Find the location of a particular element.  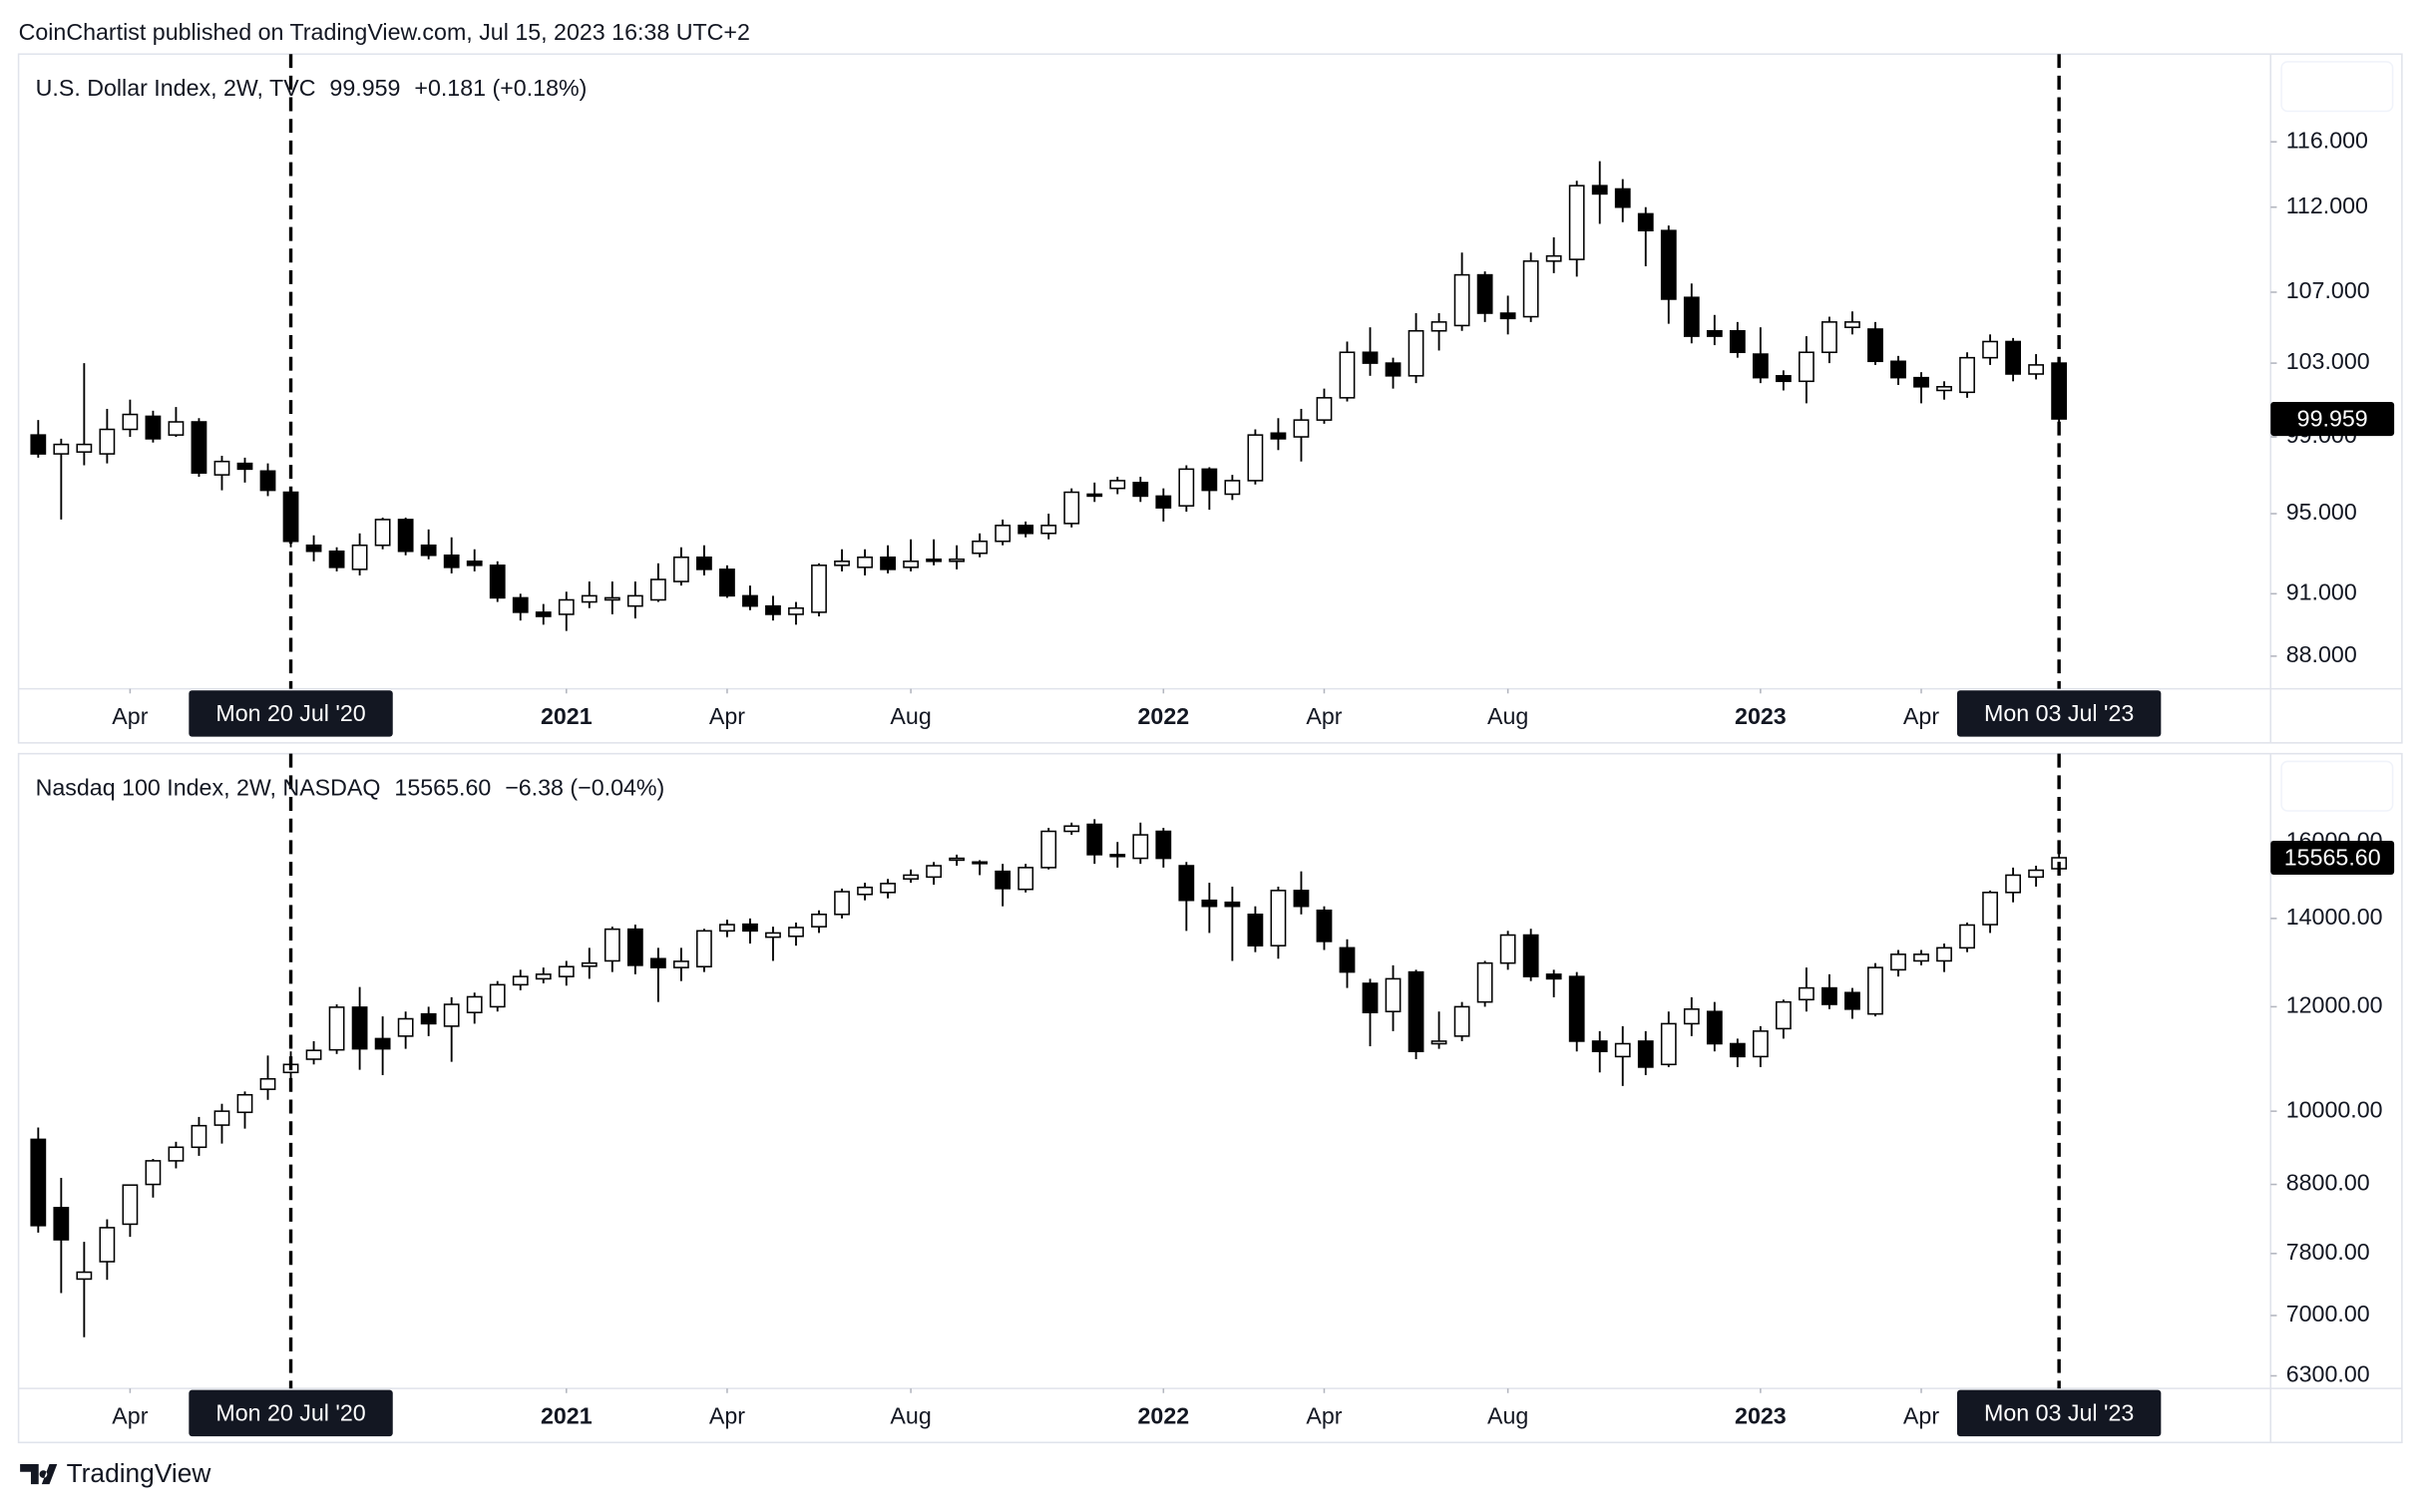

crosshair-label: Mon 03 Jul '23 is located at coordinates (2059, 1413).